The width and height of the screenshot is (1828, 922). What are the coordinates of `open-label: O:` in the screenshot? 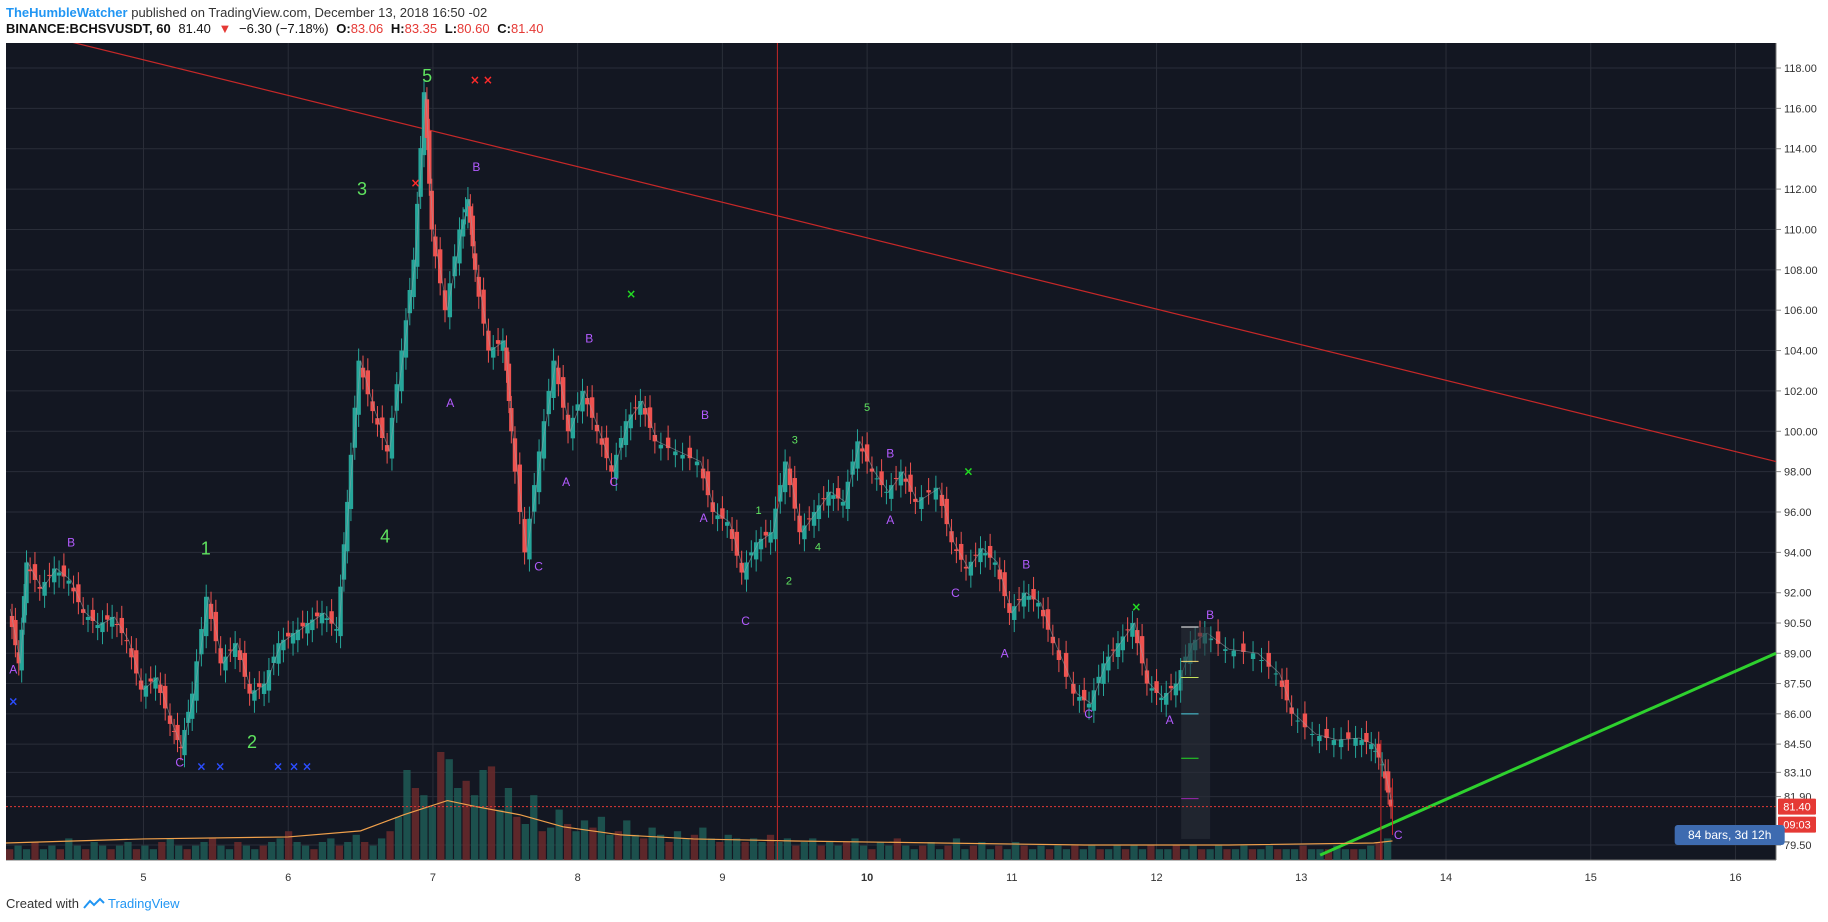 It's located at (343, 28).